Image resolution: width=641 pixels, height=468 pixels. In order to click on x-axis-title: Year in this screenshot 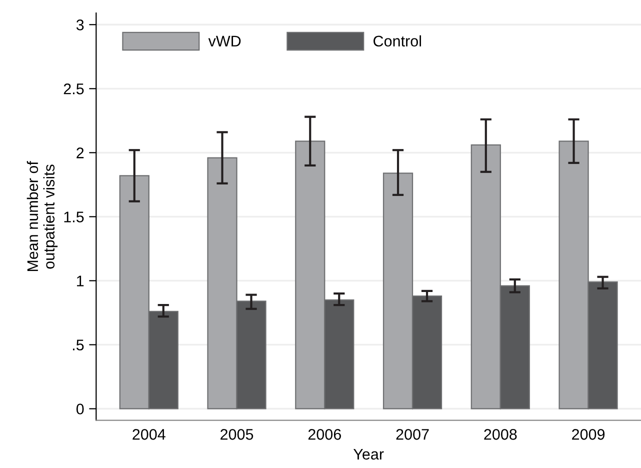, I will do `click(368, 454)`.